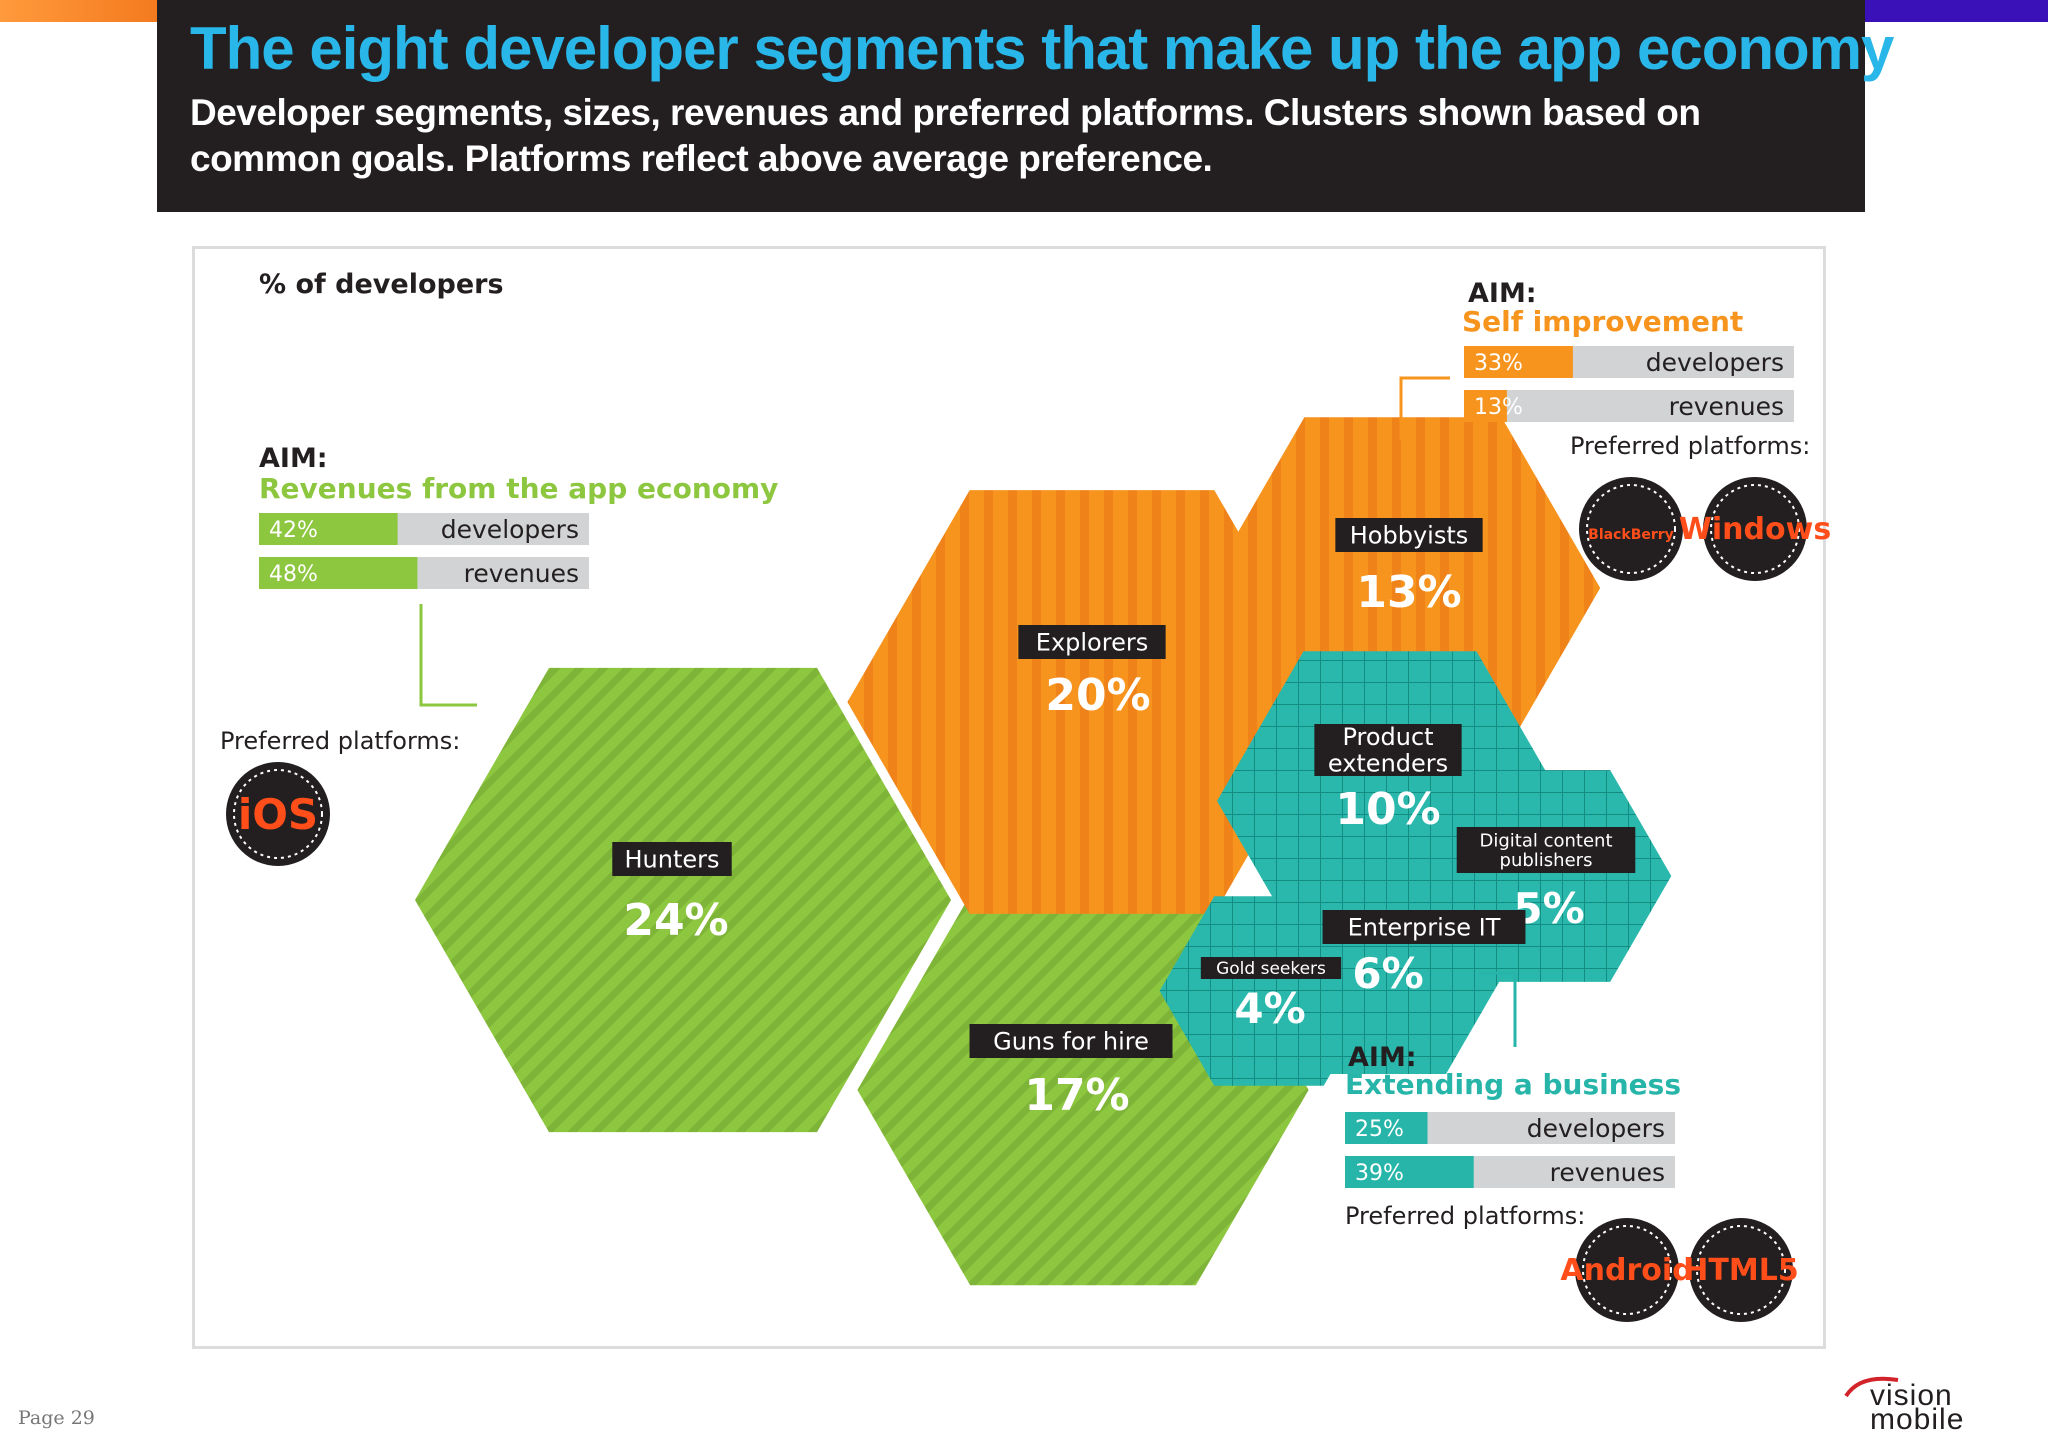 This screenshot has height=1449, width=2048. Describe the element at coordinates (78, 11) in the screenshot. I see `top-accent-orange` at that location.